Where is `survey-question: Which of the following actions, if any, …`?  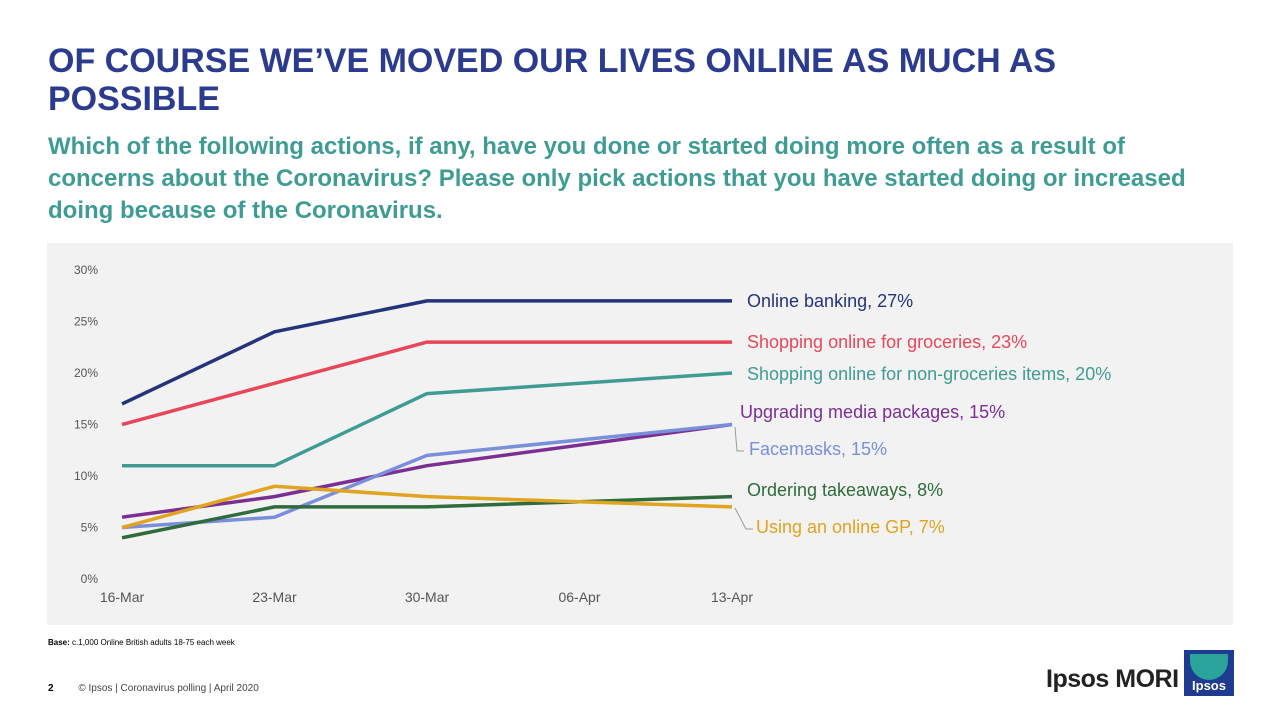 survey-question: Which of the following actions, if any, … is located at coordinates (617, 178).